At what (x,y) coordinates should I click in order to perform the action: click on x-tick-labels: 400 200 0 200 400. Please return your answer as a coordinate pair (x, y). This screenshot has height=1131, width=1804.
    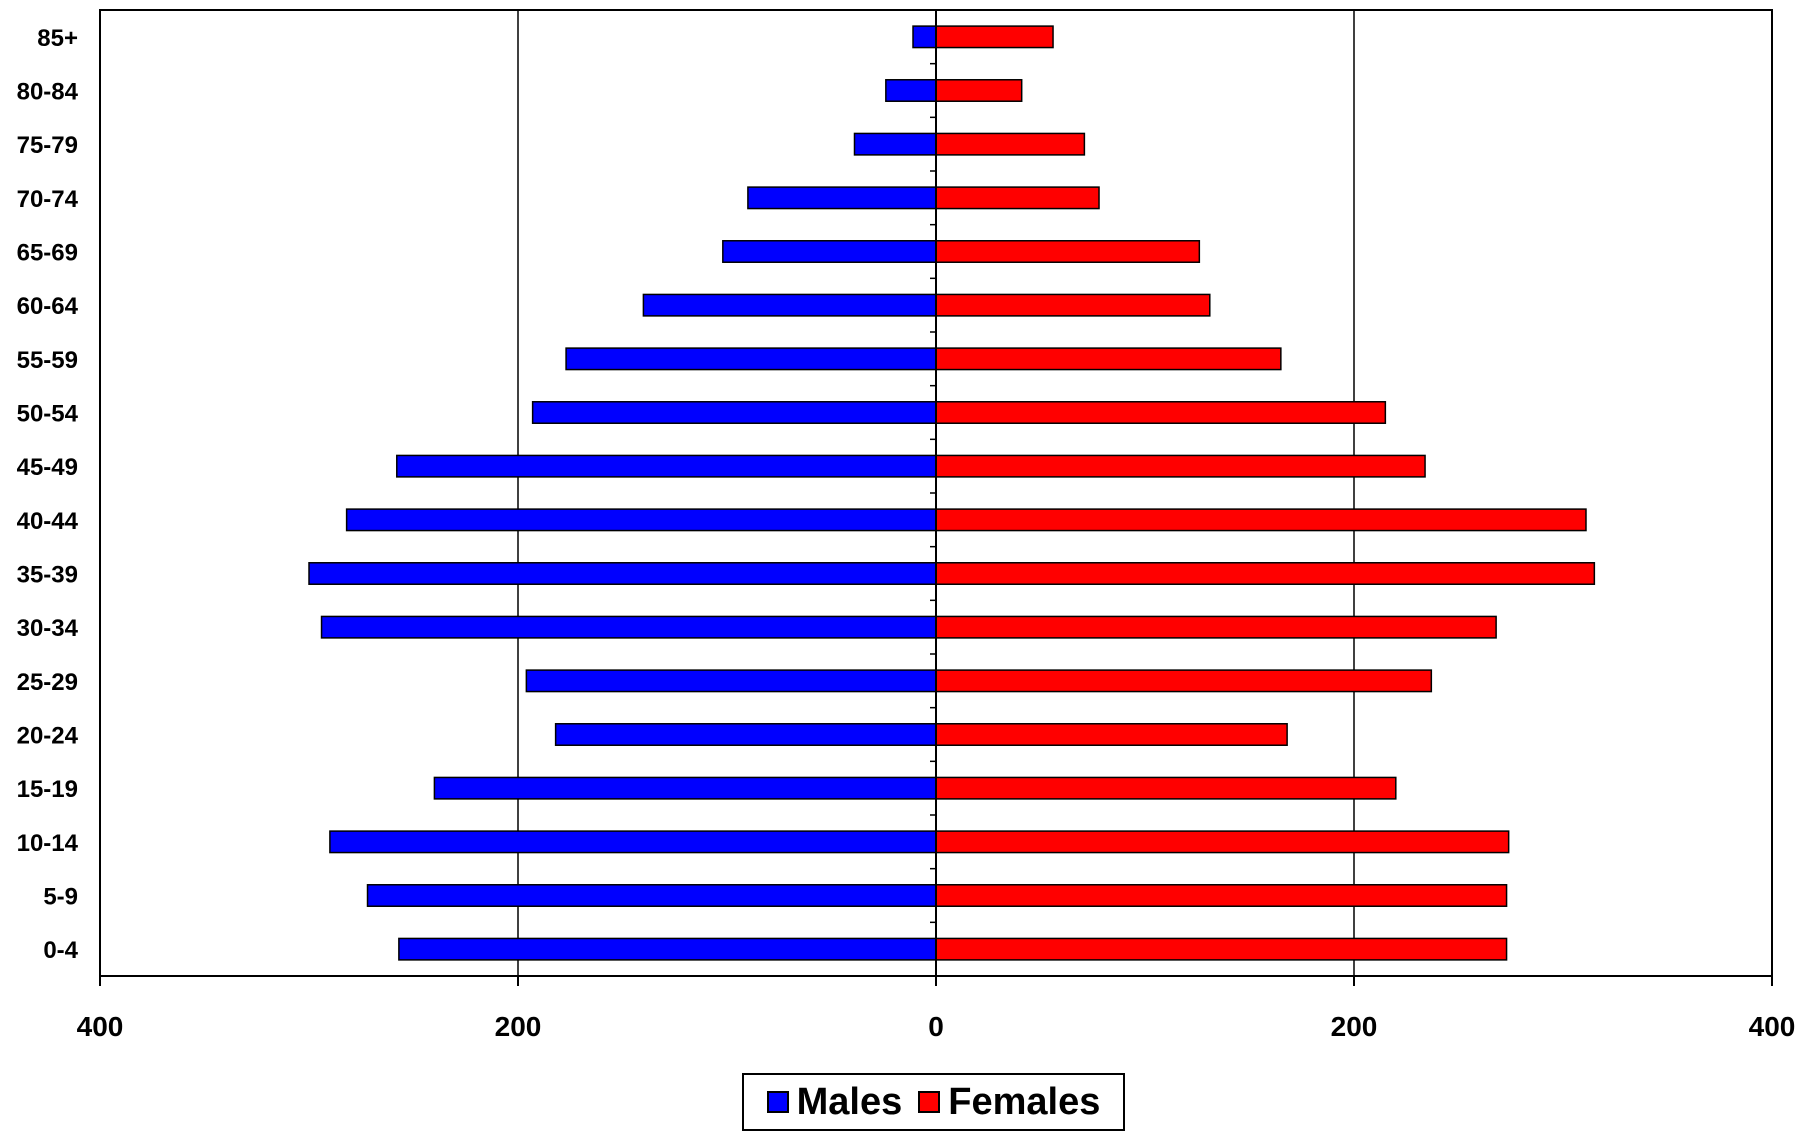
    Looking at the image, I should click on (936, 1026).